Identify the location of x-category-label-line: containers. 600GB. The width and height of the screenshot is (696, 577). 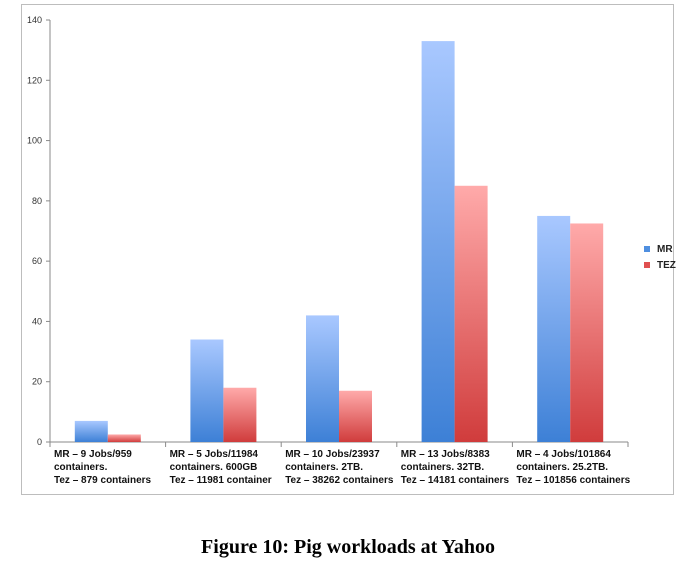
(213, 467).